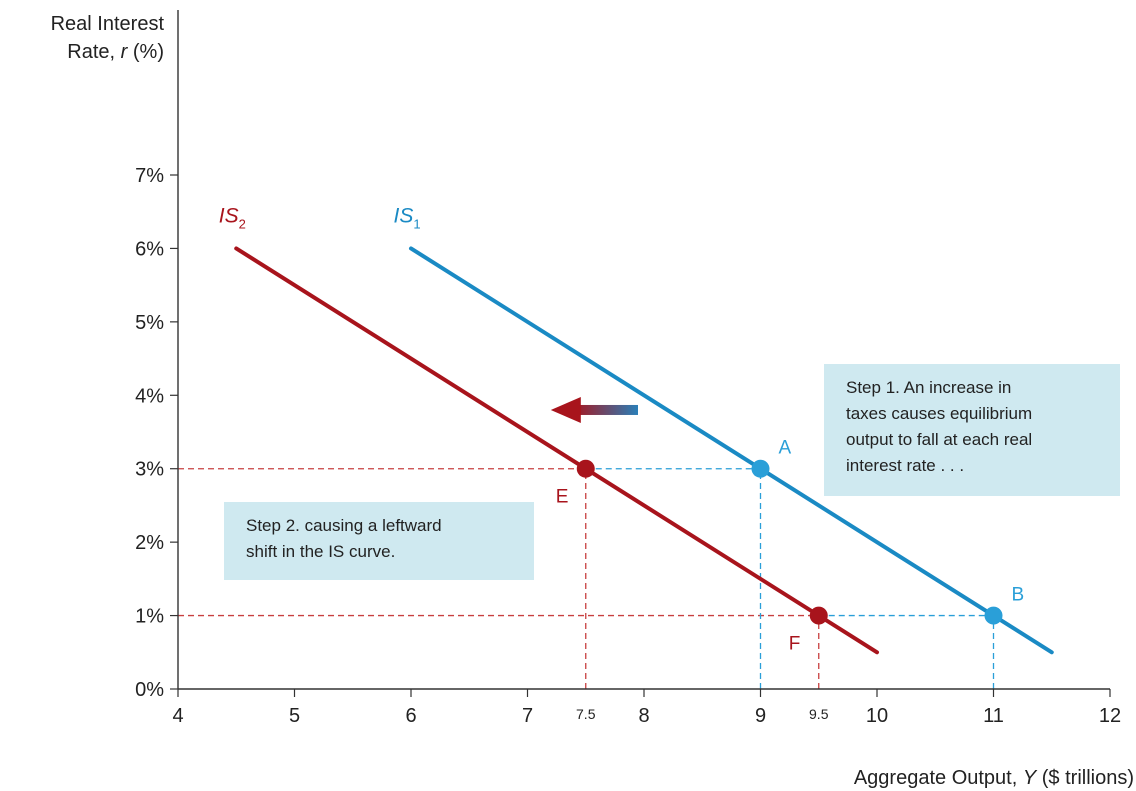 The image size is (1136, 791). Describe the element at coordinates (993, 716) in the screenshot. I see `x-tick-label-11: 11` at that location.